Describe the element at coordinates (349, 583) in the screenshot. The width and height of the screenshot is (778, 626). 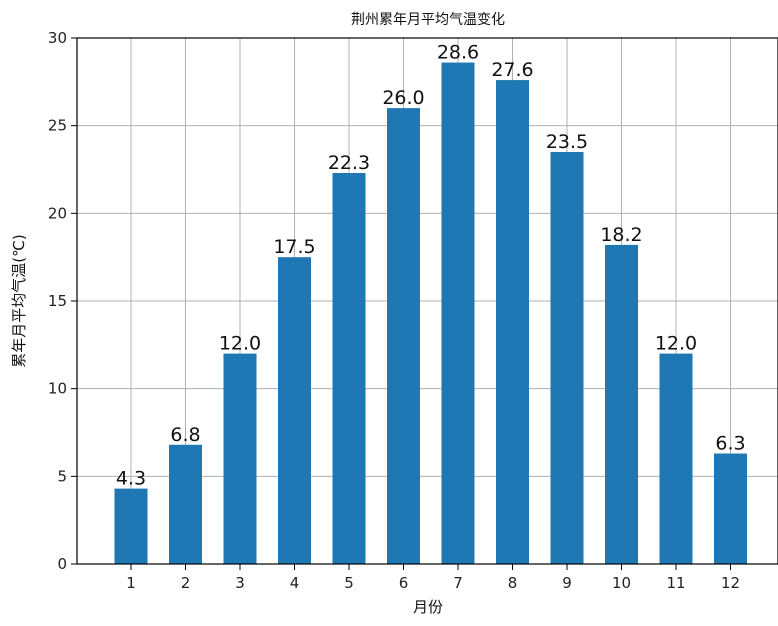
I see `x-tick-label: 5` at that location.